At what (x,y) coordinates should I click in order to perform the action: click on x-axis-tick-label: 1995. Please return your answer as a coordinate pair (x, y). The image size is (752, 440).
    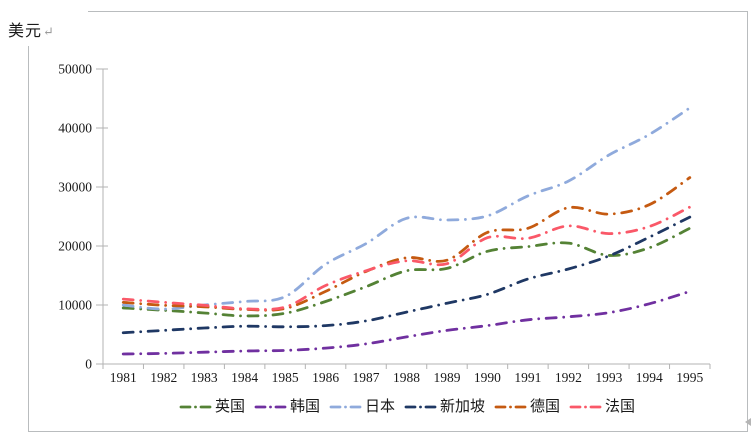
    Looking at the image, I should click on (689, 377).